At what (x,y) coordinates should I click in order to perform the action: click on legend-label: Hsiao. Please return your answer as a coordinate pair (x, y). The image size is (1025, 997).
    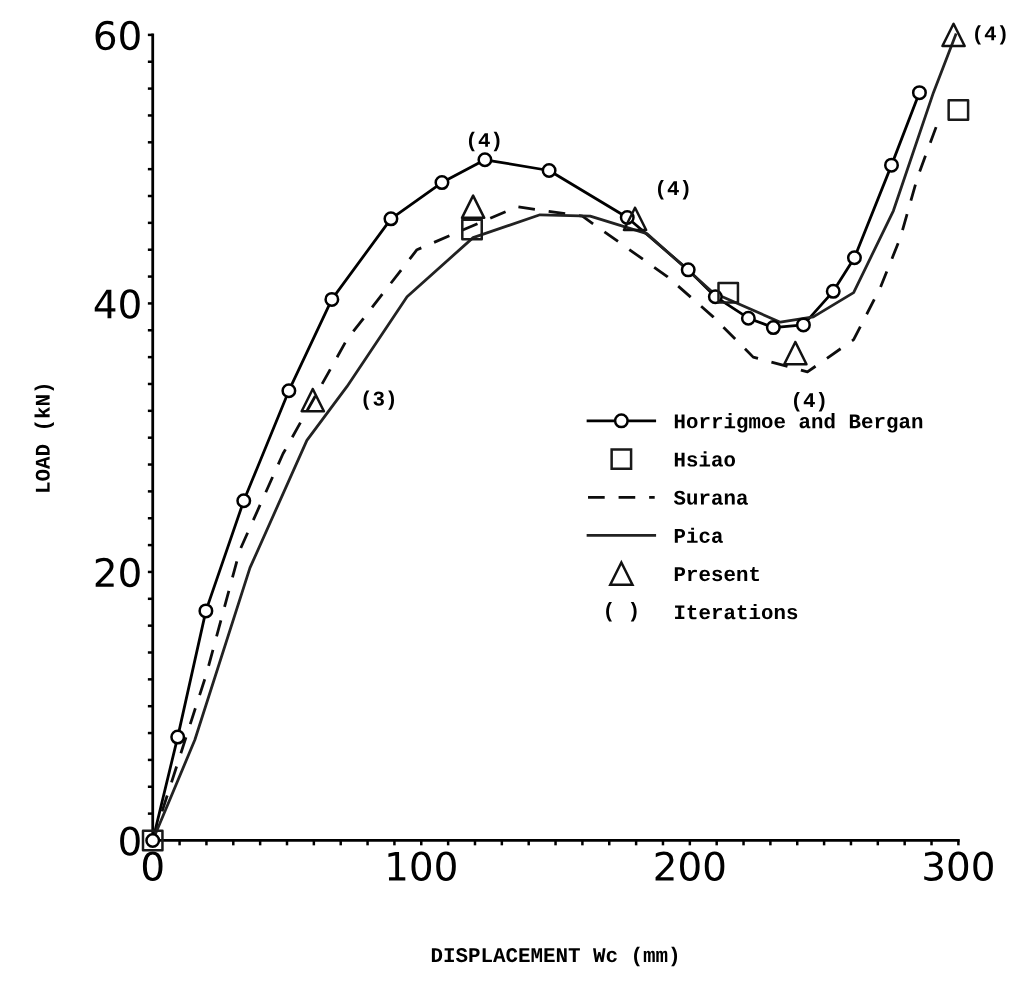
    Looking at the image, I should click on (705, 459).